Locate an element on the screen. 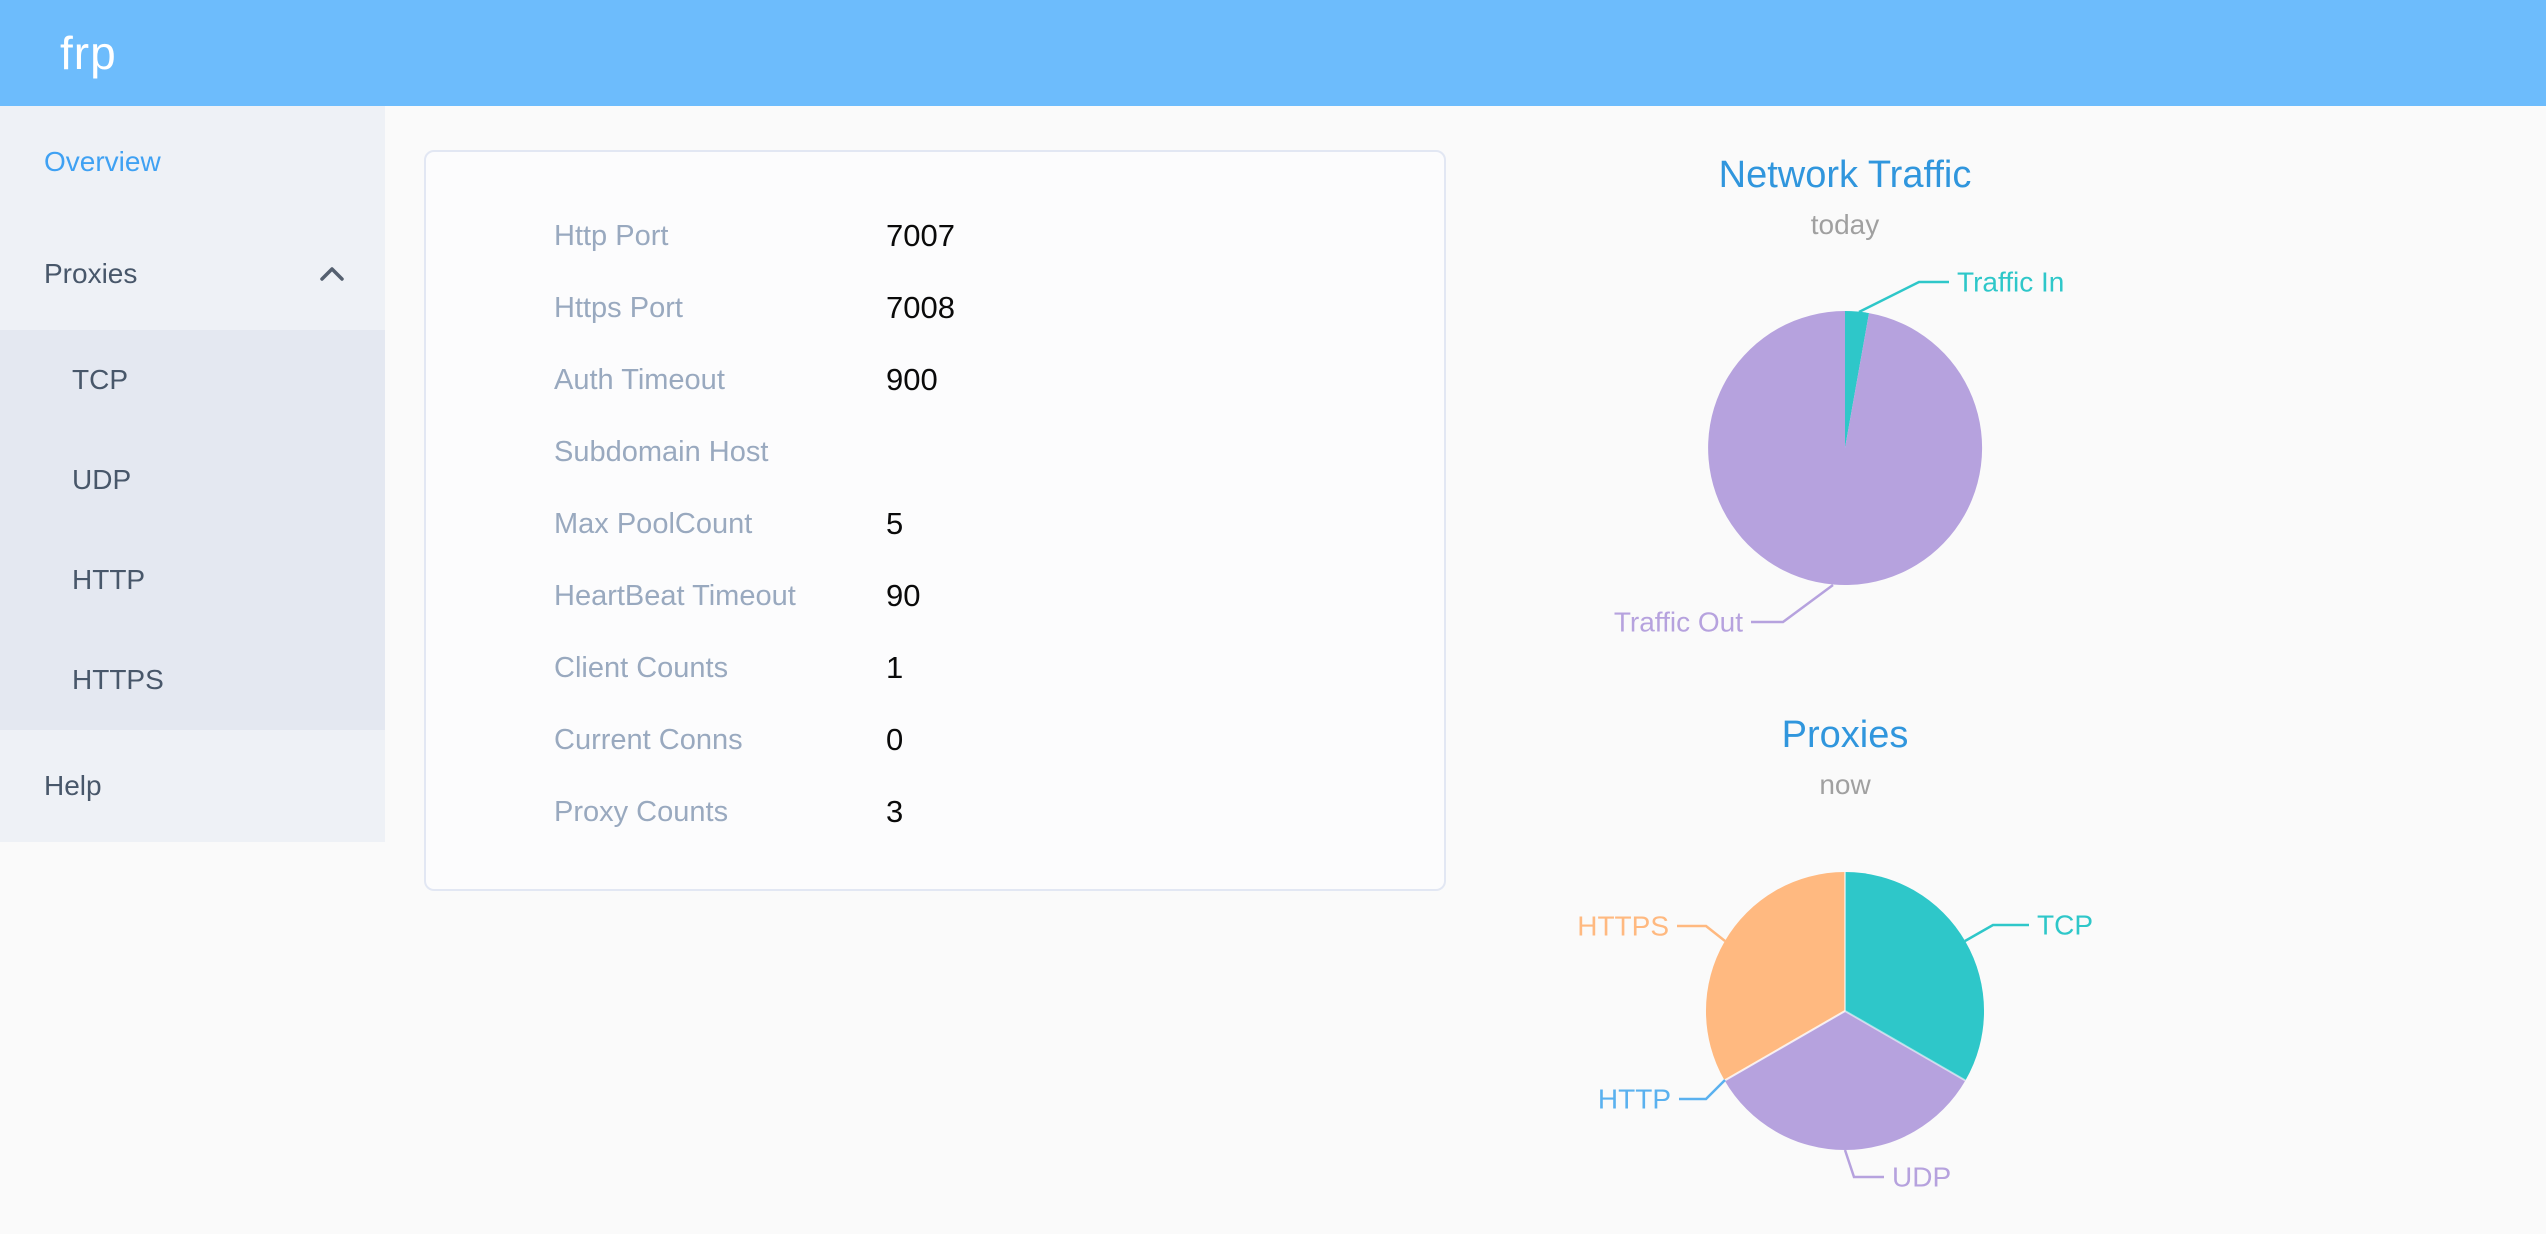 The height and width of the screenshot is (1234, 2546). proxies-chart: Proxies now TCP UDP HTTP HTTPS is located at coordinates (1845, 967).